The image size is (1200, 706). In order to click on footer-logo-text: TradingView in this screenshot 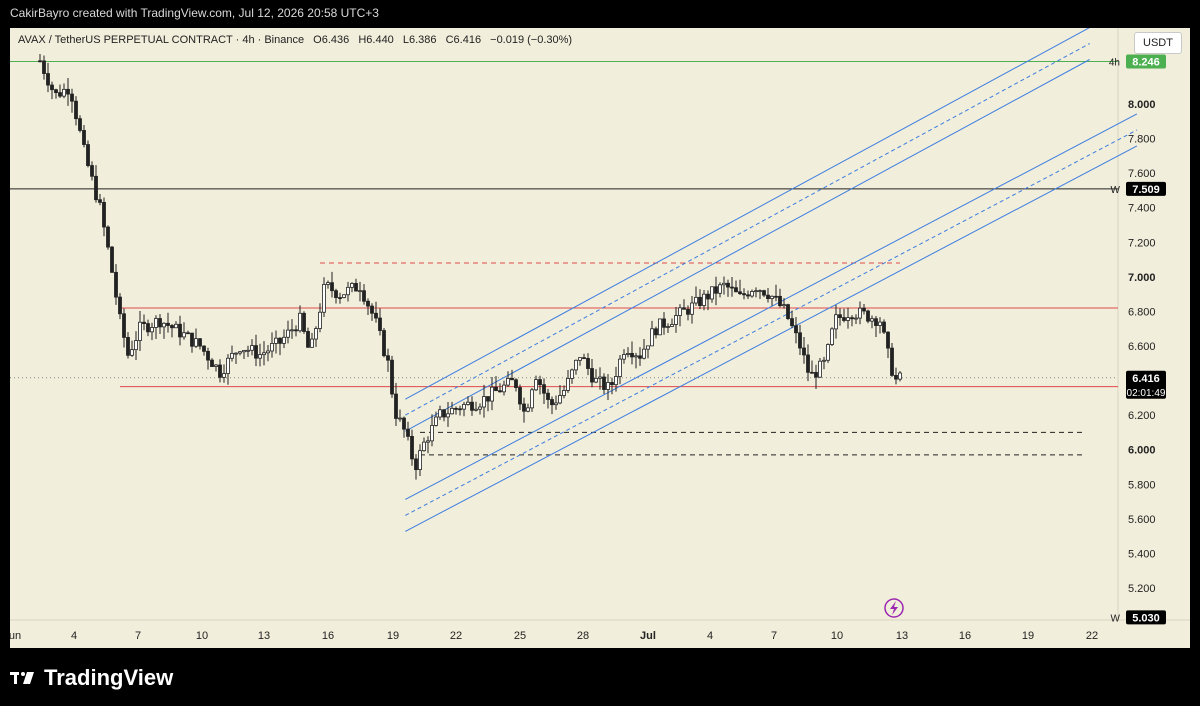, I will do `click(109, 677)`.